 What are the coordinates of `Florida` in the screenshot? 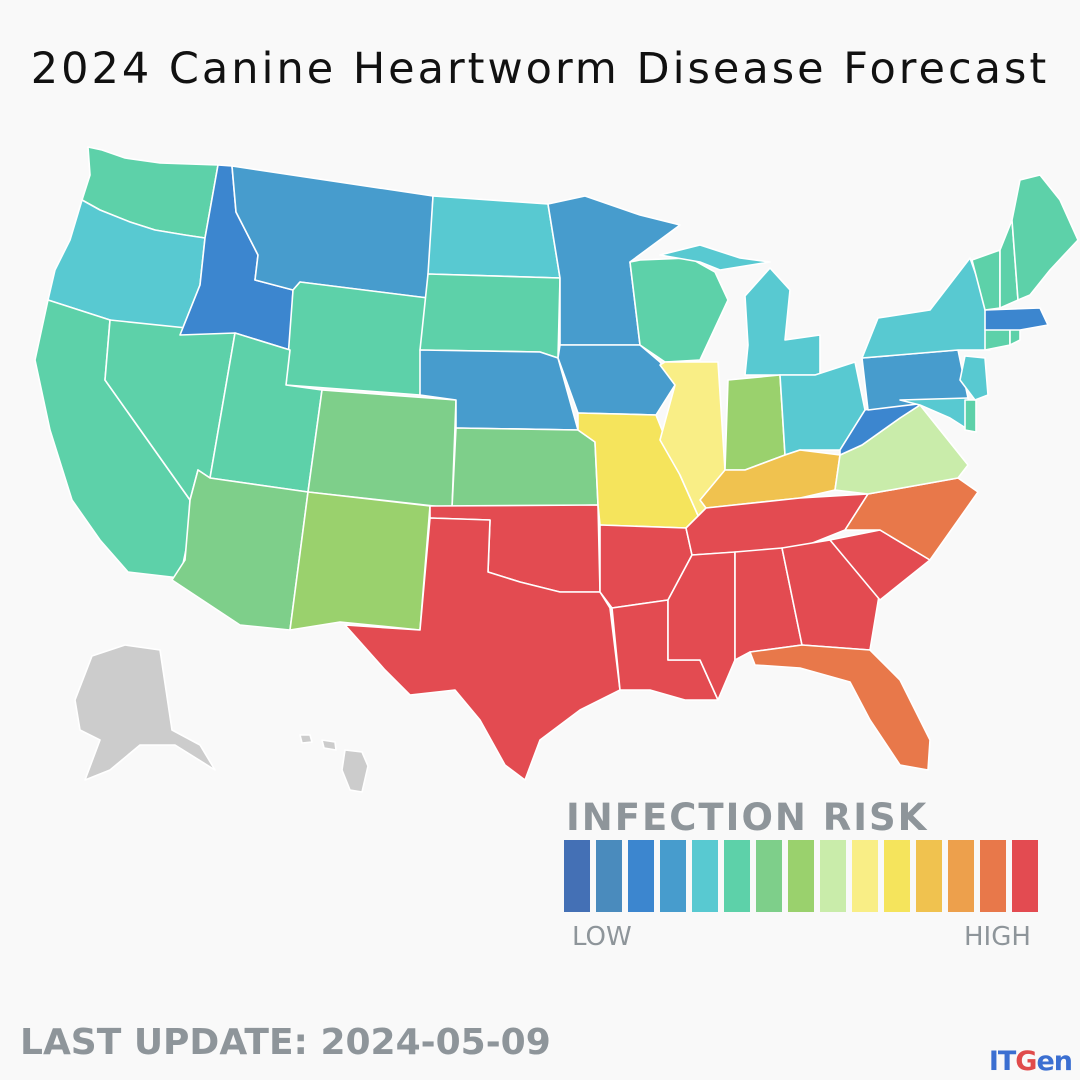 It's located at (840, 707).